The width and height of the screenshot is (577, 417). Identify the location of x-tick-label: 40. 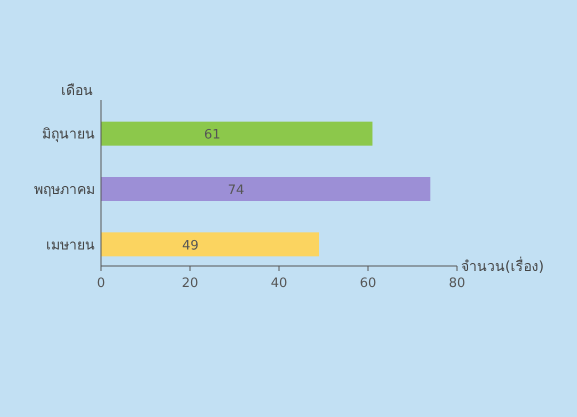
(279, 283).